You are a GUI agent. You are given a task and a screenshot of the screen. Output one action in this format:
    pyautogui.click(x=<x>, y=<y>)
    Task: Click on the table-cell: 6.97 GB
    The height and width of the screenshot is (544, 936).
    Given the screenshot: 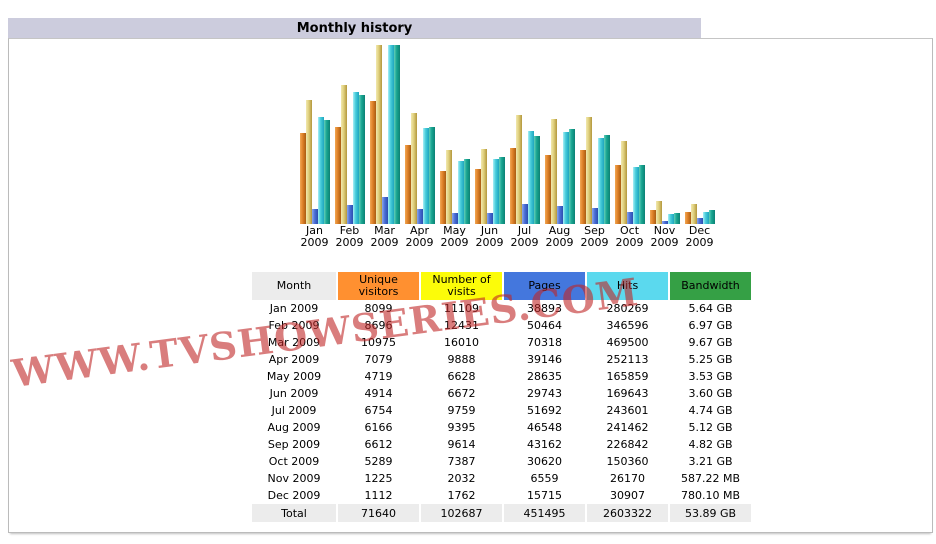 What is the action you would take?
    pyautogui.click(x=710, y=325)
    